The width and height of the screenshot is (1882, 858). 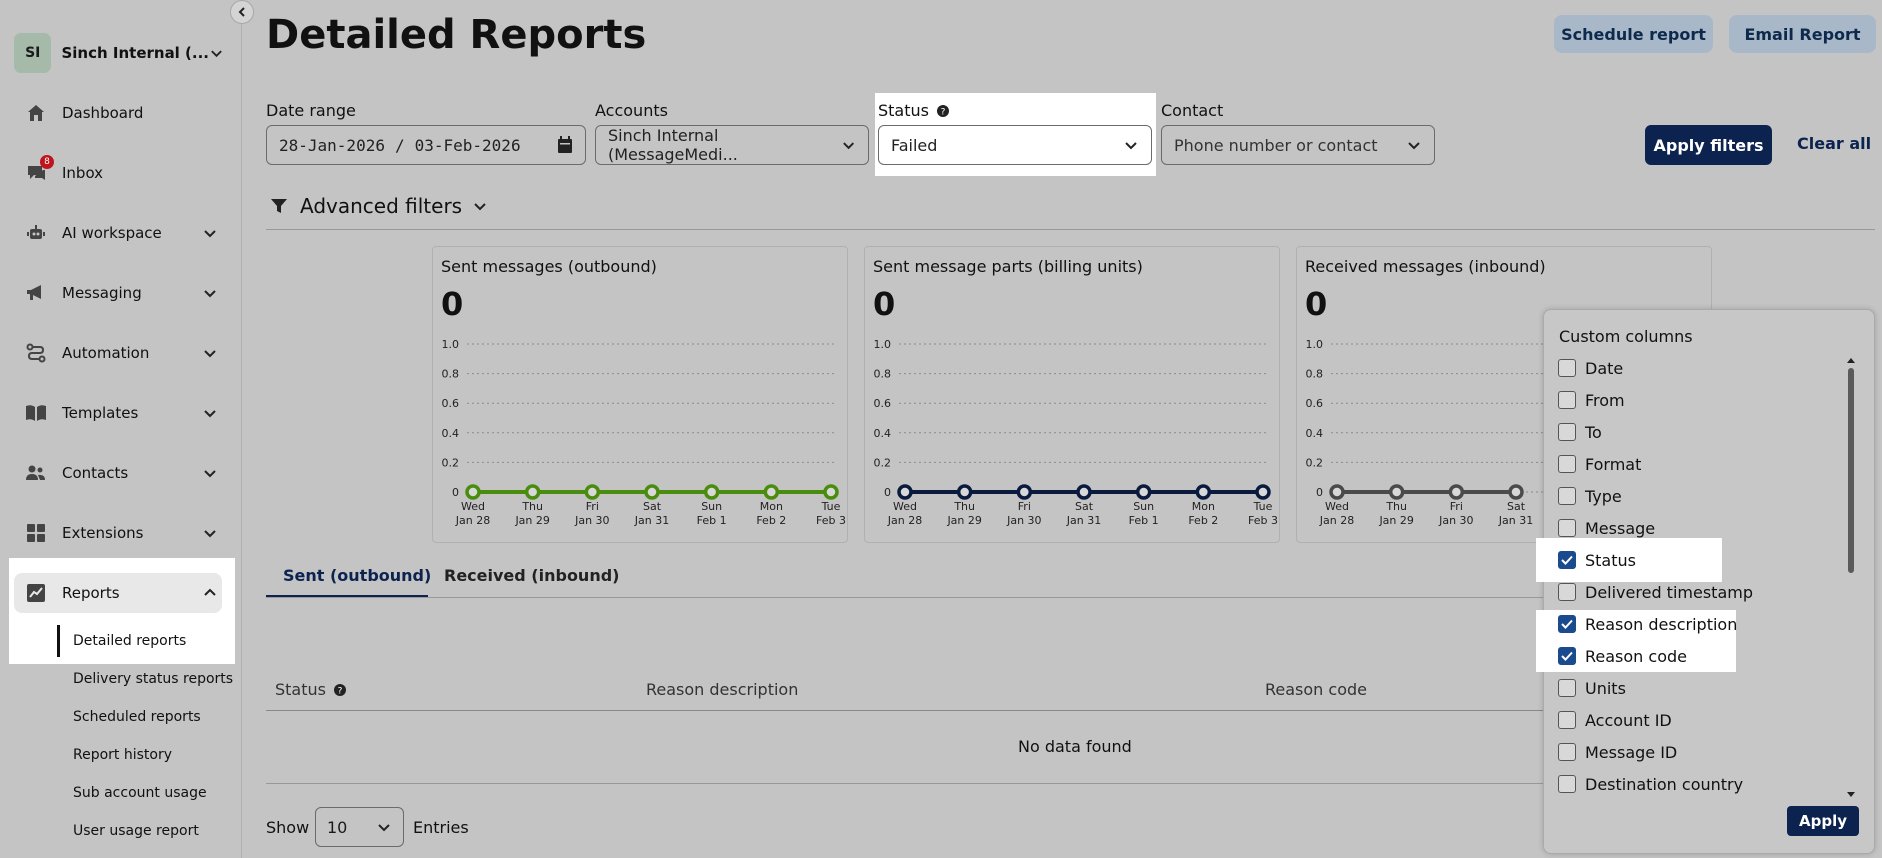 I want to click on sidebar-item-label: Automation, so click(x=106, y=353).